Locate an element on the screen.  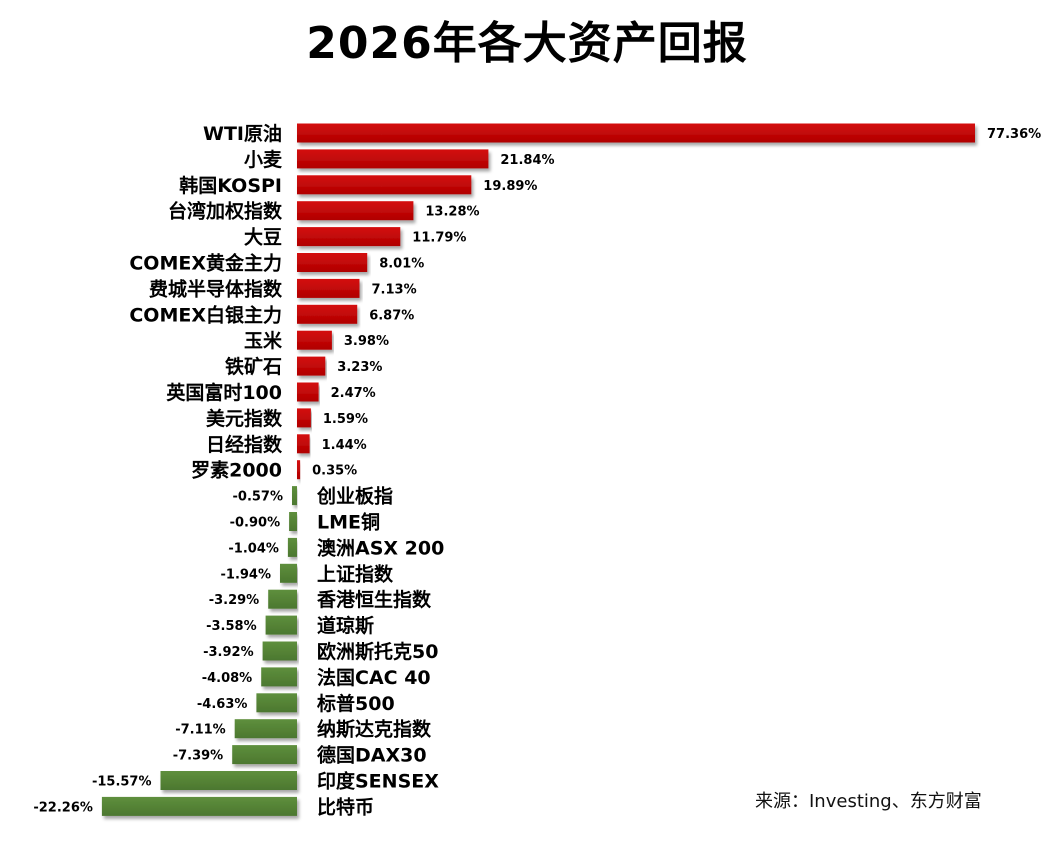
category-label-1: 小麦 is located at coordinates (263, 159).